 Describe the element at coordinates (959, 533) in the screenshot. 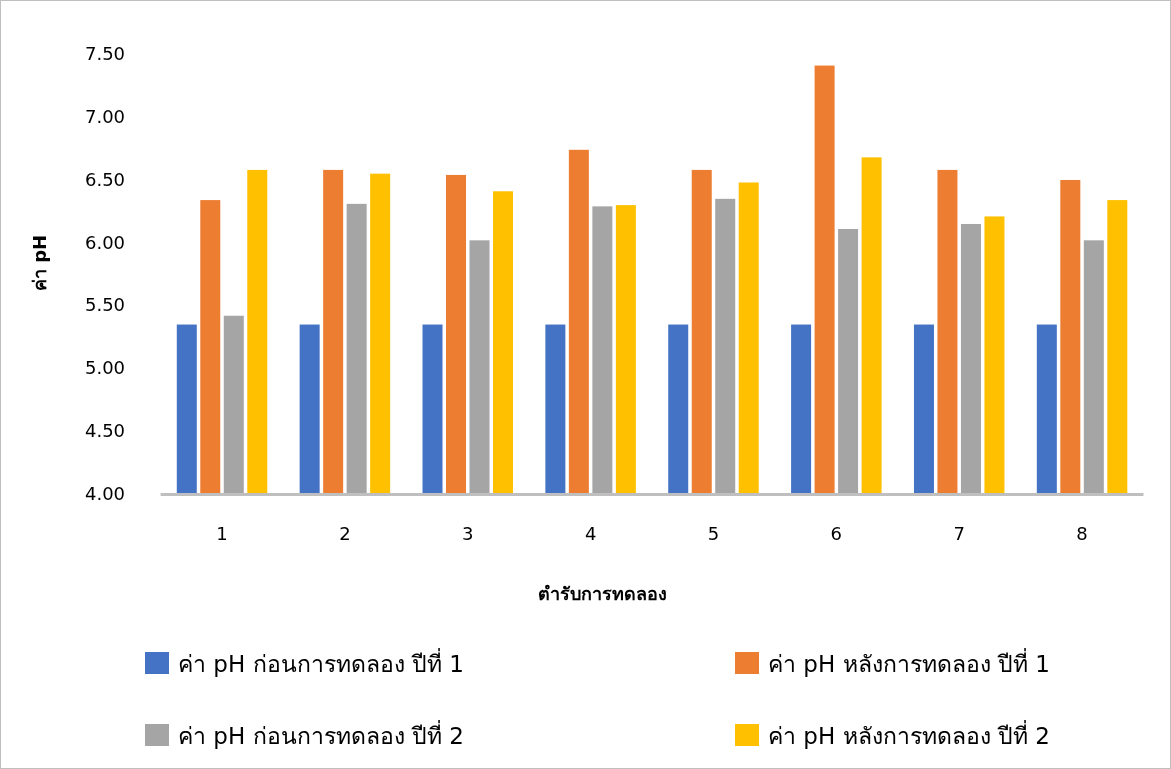

I see `x-tick-label: 7` at that location.